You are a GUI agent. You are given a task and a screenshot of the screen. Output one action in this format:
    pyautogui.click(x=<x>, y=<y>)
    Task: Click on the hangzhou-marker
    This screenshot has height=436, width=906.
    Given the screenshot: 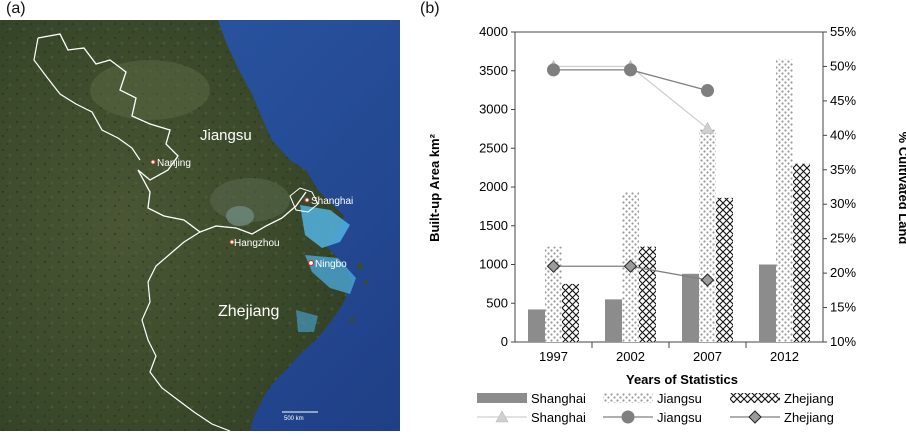 What is the action you would take?
    pyautogui.click(x=232, y=242)
    